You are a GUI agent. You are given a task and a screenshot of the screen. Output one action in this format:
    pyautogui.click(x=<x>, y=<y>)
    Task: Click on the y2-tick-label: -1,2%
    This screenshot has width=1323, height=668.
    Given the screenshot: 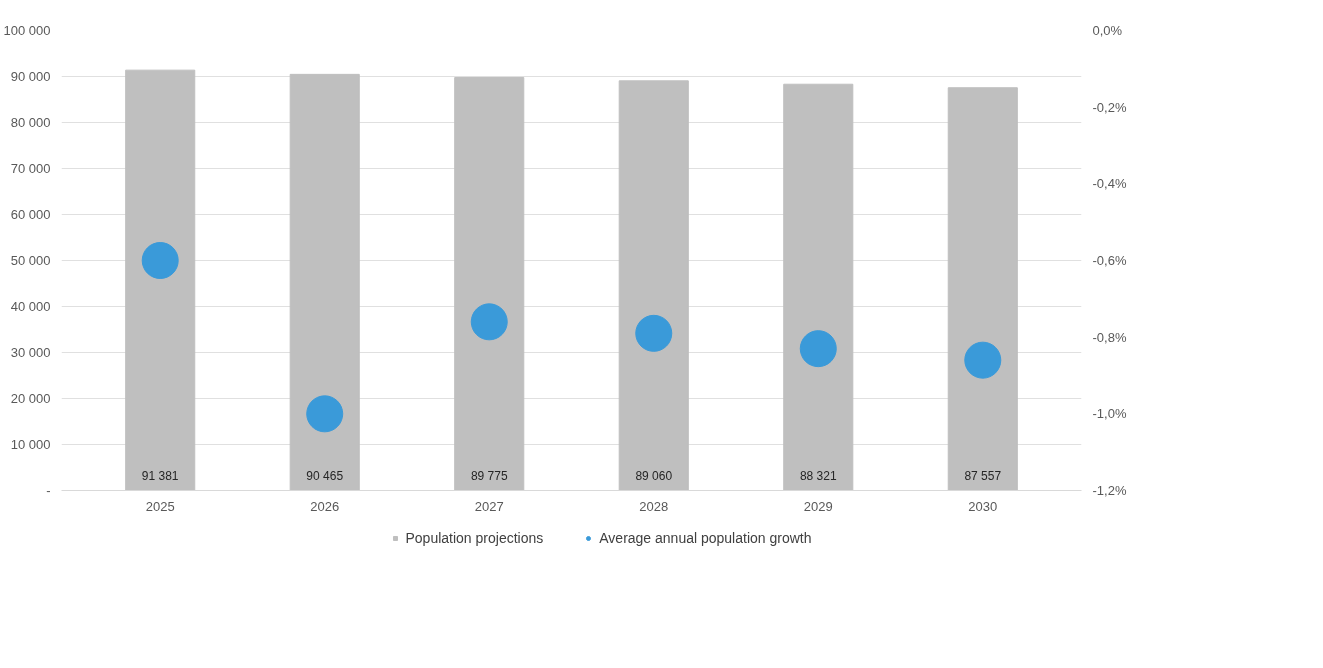 What is the action you would take?
    pyautogui.click(x=1109, y=490)
    